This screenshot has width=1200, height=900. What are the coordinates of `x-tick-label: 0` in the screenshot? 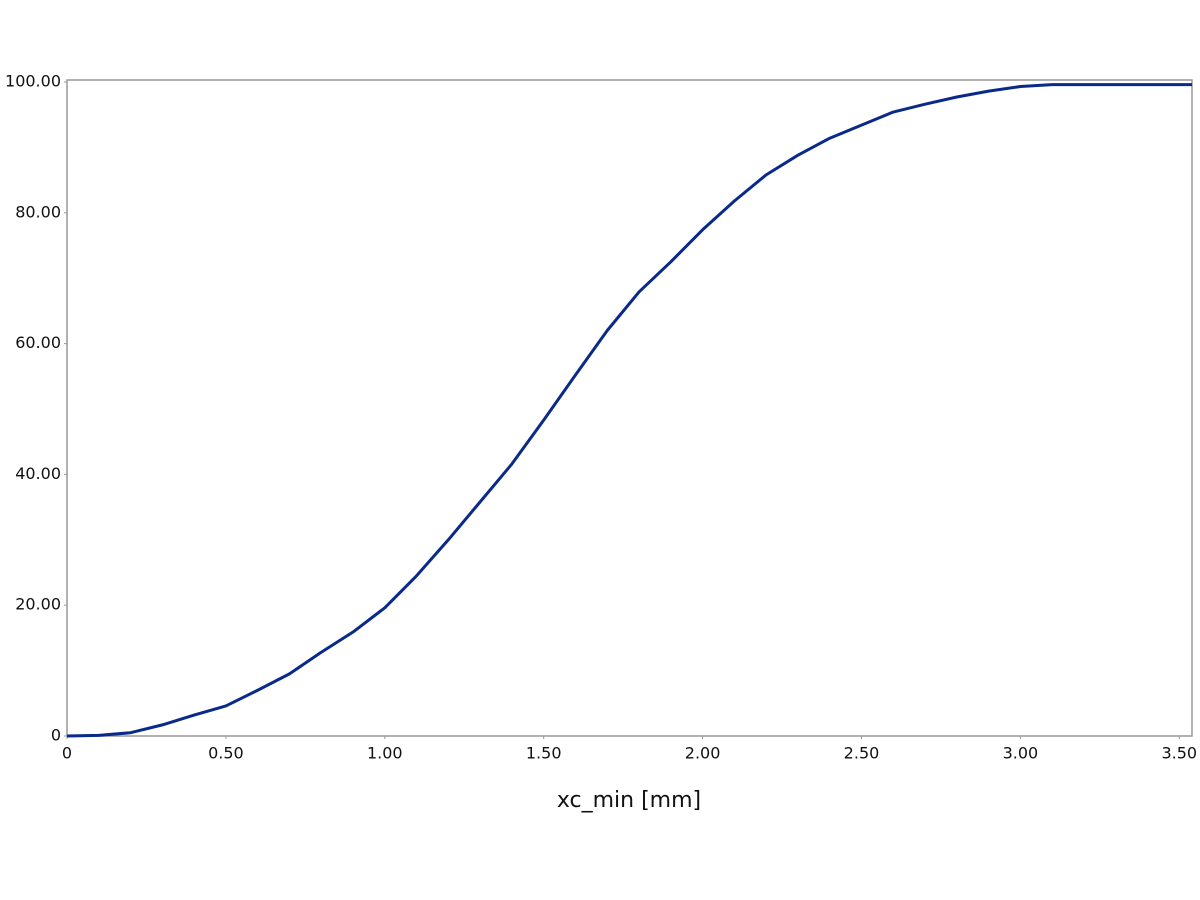 It's located at (67, 753).